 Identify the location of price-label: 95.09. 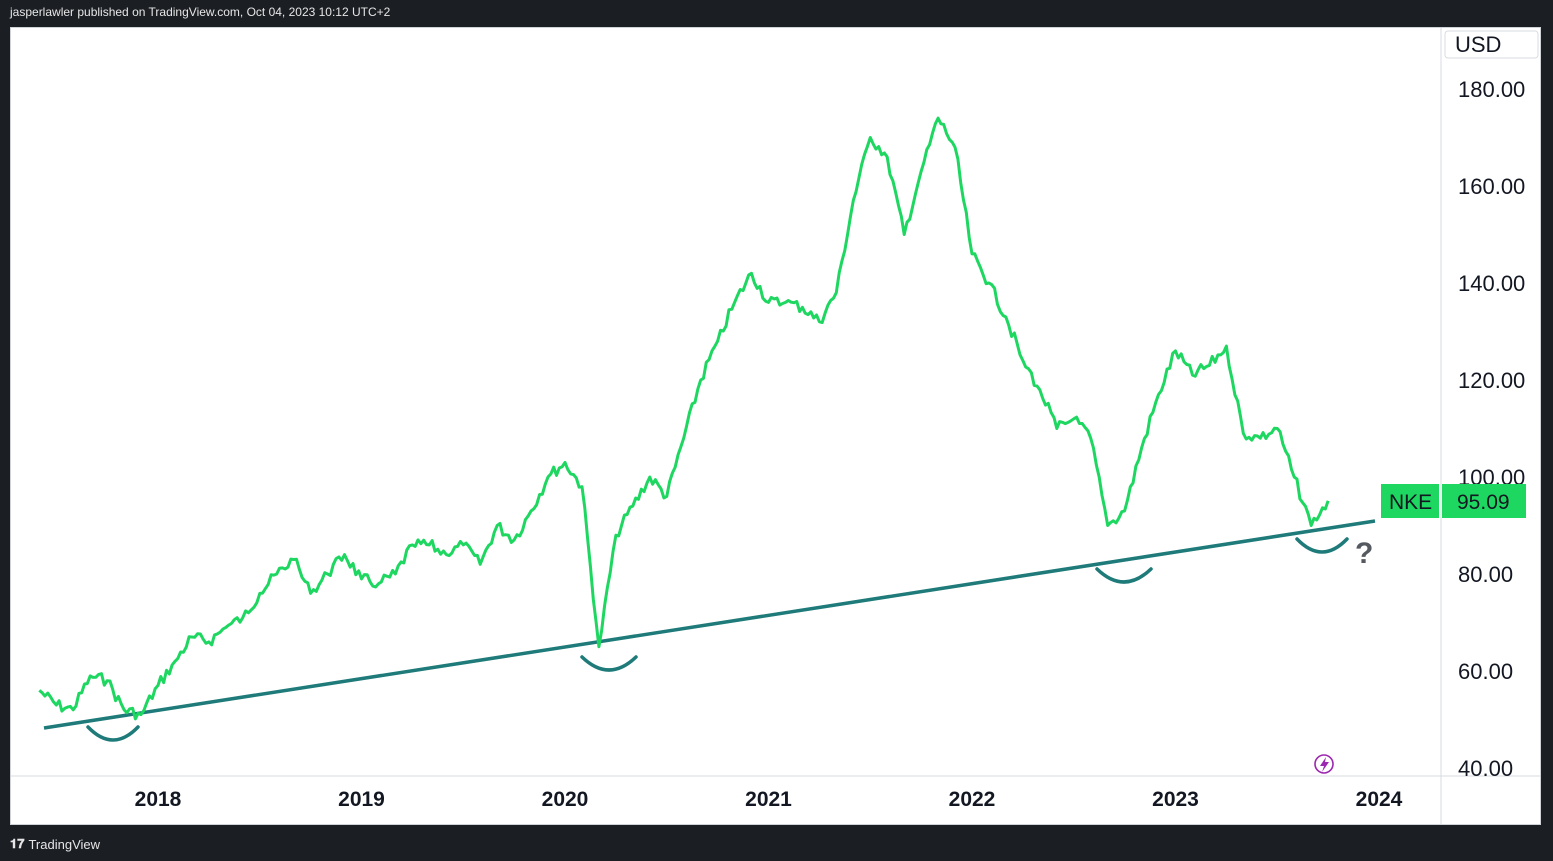
(1483, 502).